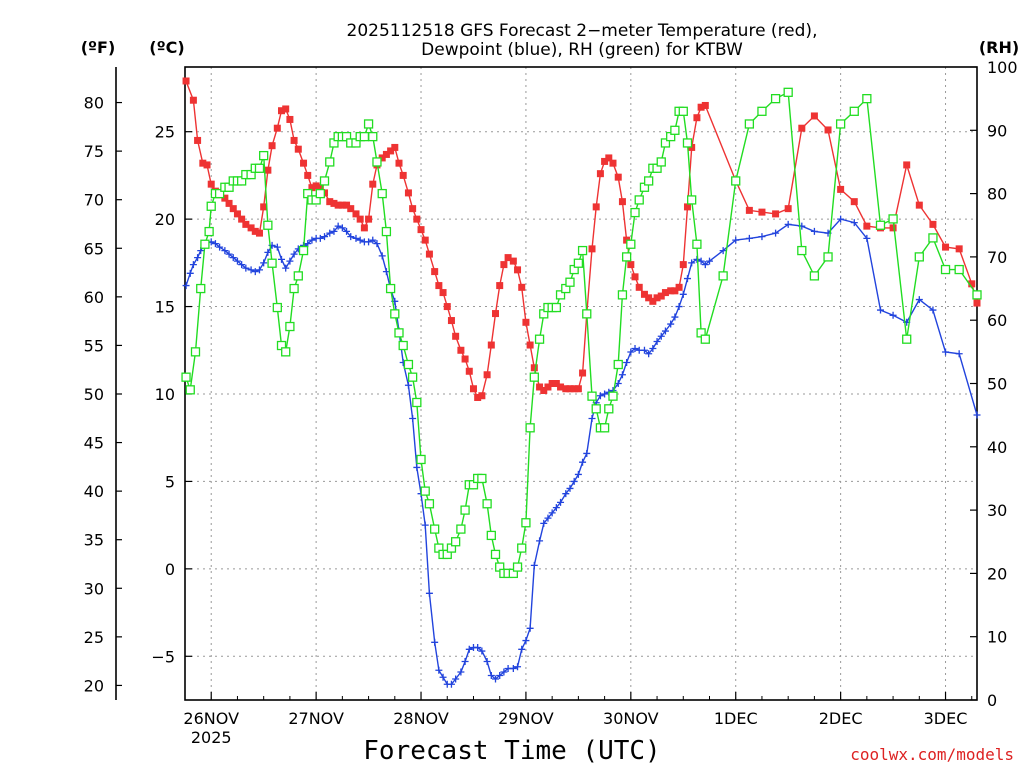 This screenshot has width=1024, height=768. I want to click on x-tick-label: 29NOV, so click(526, 718).